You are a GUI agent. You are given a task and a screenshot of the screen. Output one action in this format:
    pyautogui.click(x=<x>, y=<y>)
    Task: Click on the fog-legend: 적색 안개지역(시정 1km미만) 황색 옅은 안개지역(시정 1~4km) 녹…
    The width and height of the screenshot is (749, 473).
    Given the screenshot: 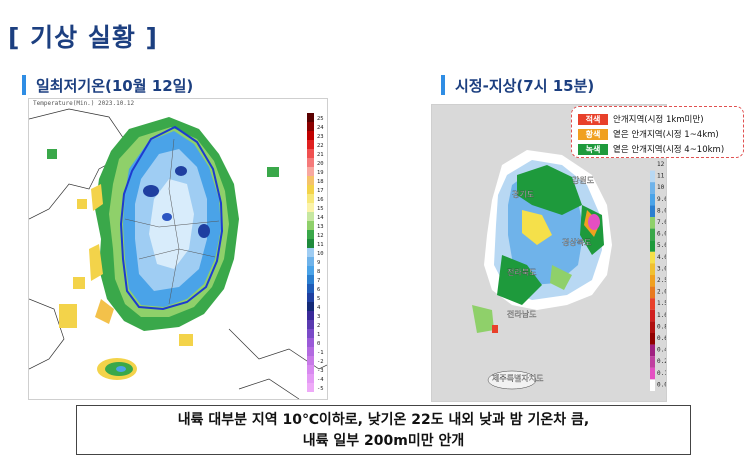 What is the action you would take?
    pyautogui.click(x=657, y=132)
    